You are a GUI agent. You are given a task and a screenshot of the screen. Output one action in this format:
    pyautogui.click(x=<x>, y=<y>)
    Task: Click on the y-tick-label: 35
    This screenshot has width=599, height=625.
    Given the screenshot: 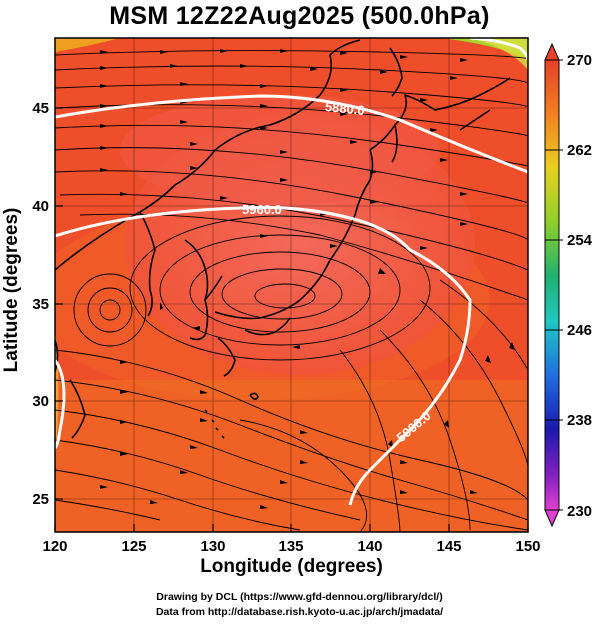 What is the action you would take?
    pyautogui.click(x=40, y=304)
    